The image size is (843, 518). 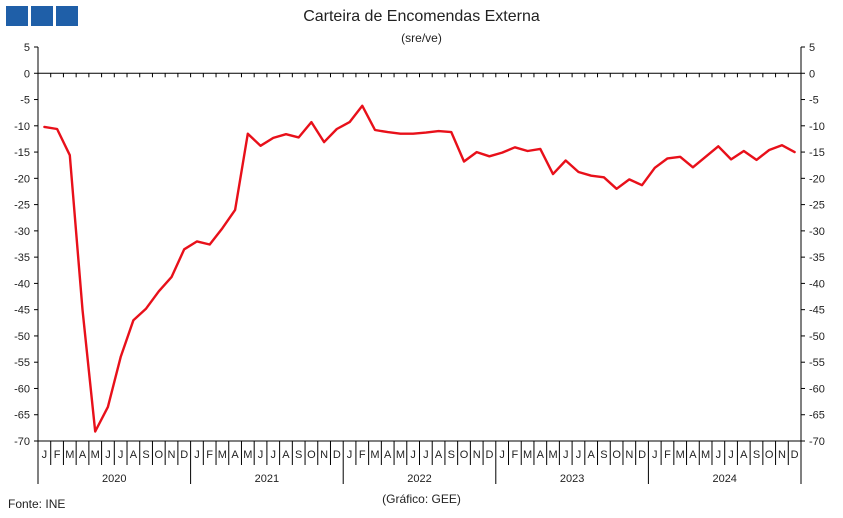 I want to click on y-tick-label-left: -15, so click(x=22, y=153).